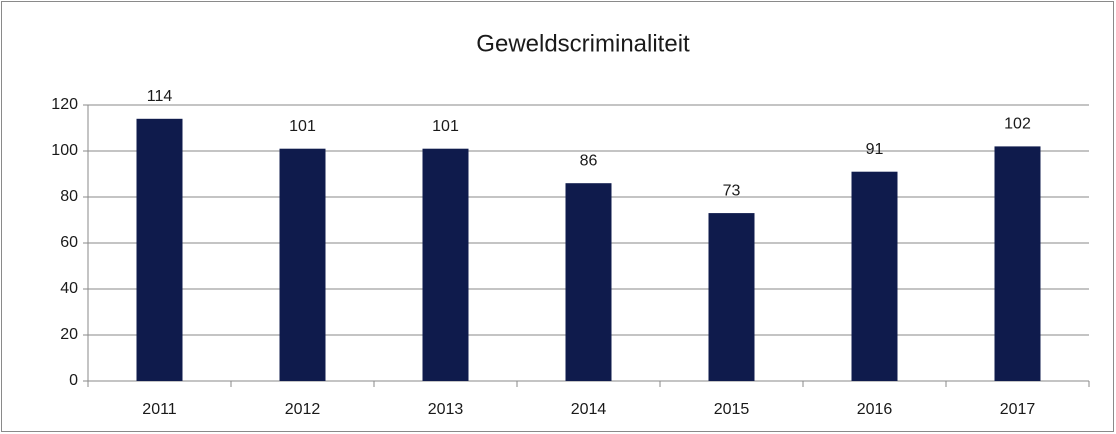 The image size is (1116, 434). I want to click on y-tick-label: 0, so click(73, 380).